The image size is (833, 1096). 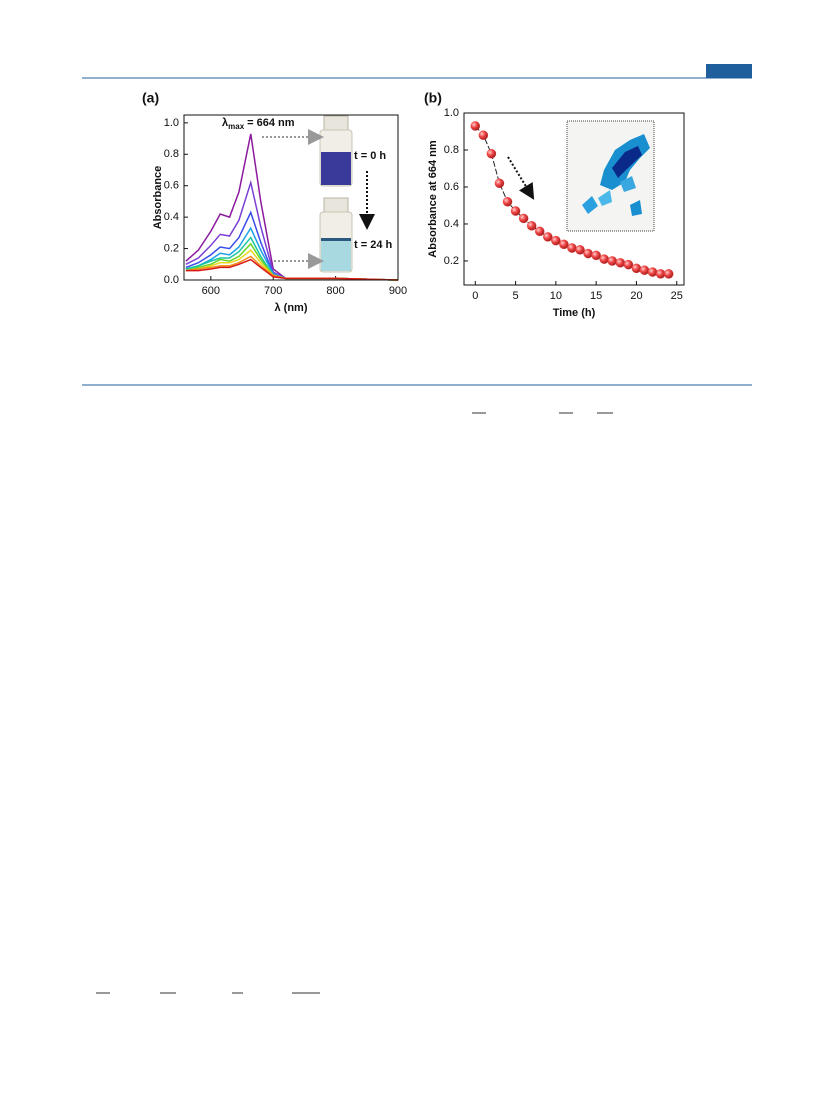 I want to click on x-tick-label: 900, so click(x=398, y=291).